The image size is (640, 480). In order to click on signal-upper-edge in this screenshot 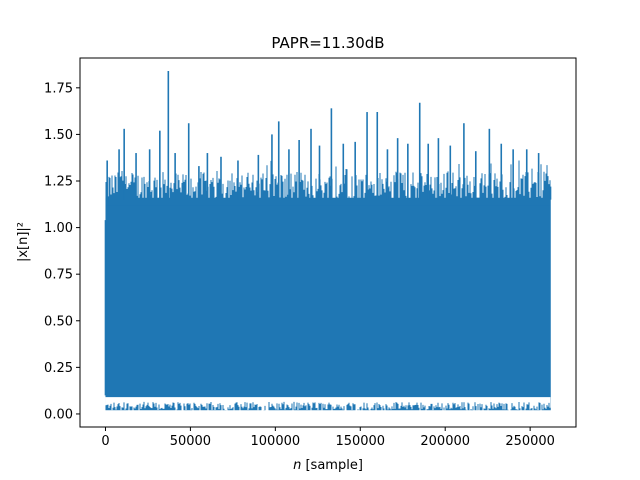, I will do `click(328, 183)`.